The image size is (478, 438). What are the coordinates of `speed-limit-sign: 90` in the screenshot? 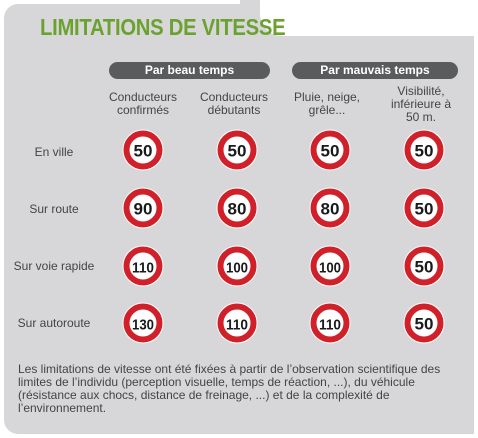 It's located at (143, 208).